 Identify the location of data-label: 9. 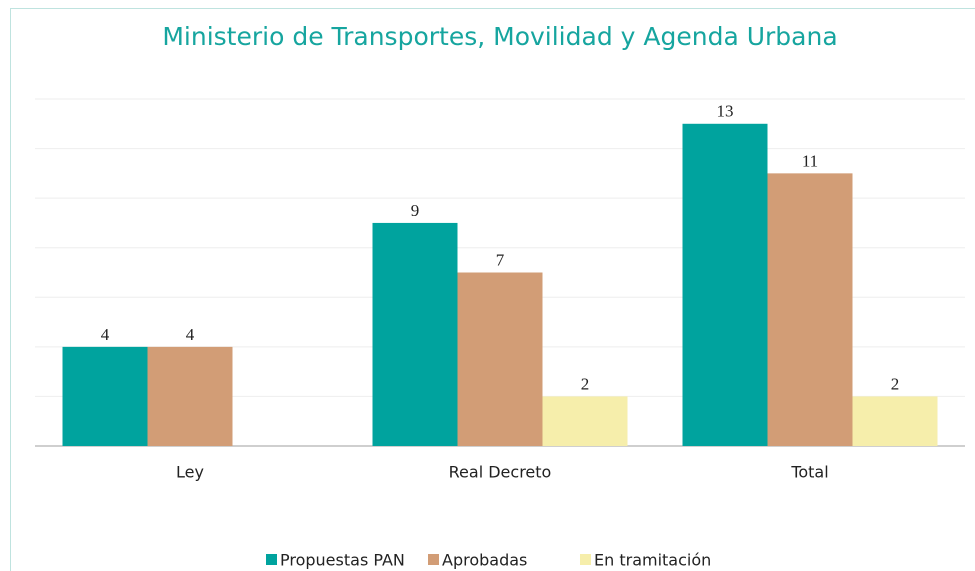
(415, 210).